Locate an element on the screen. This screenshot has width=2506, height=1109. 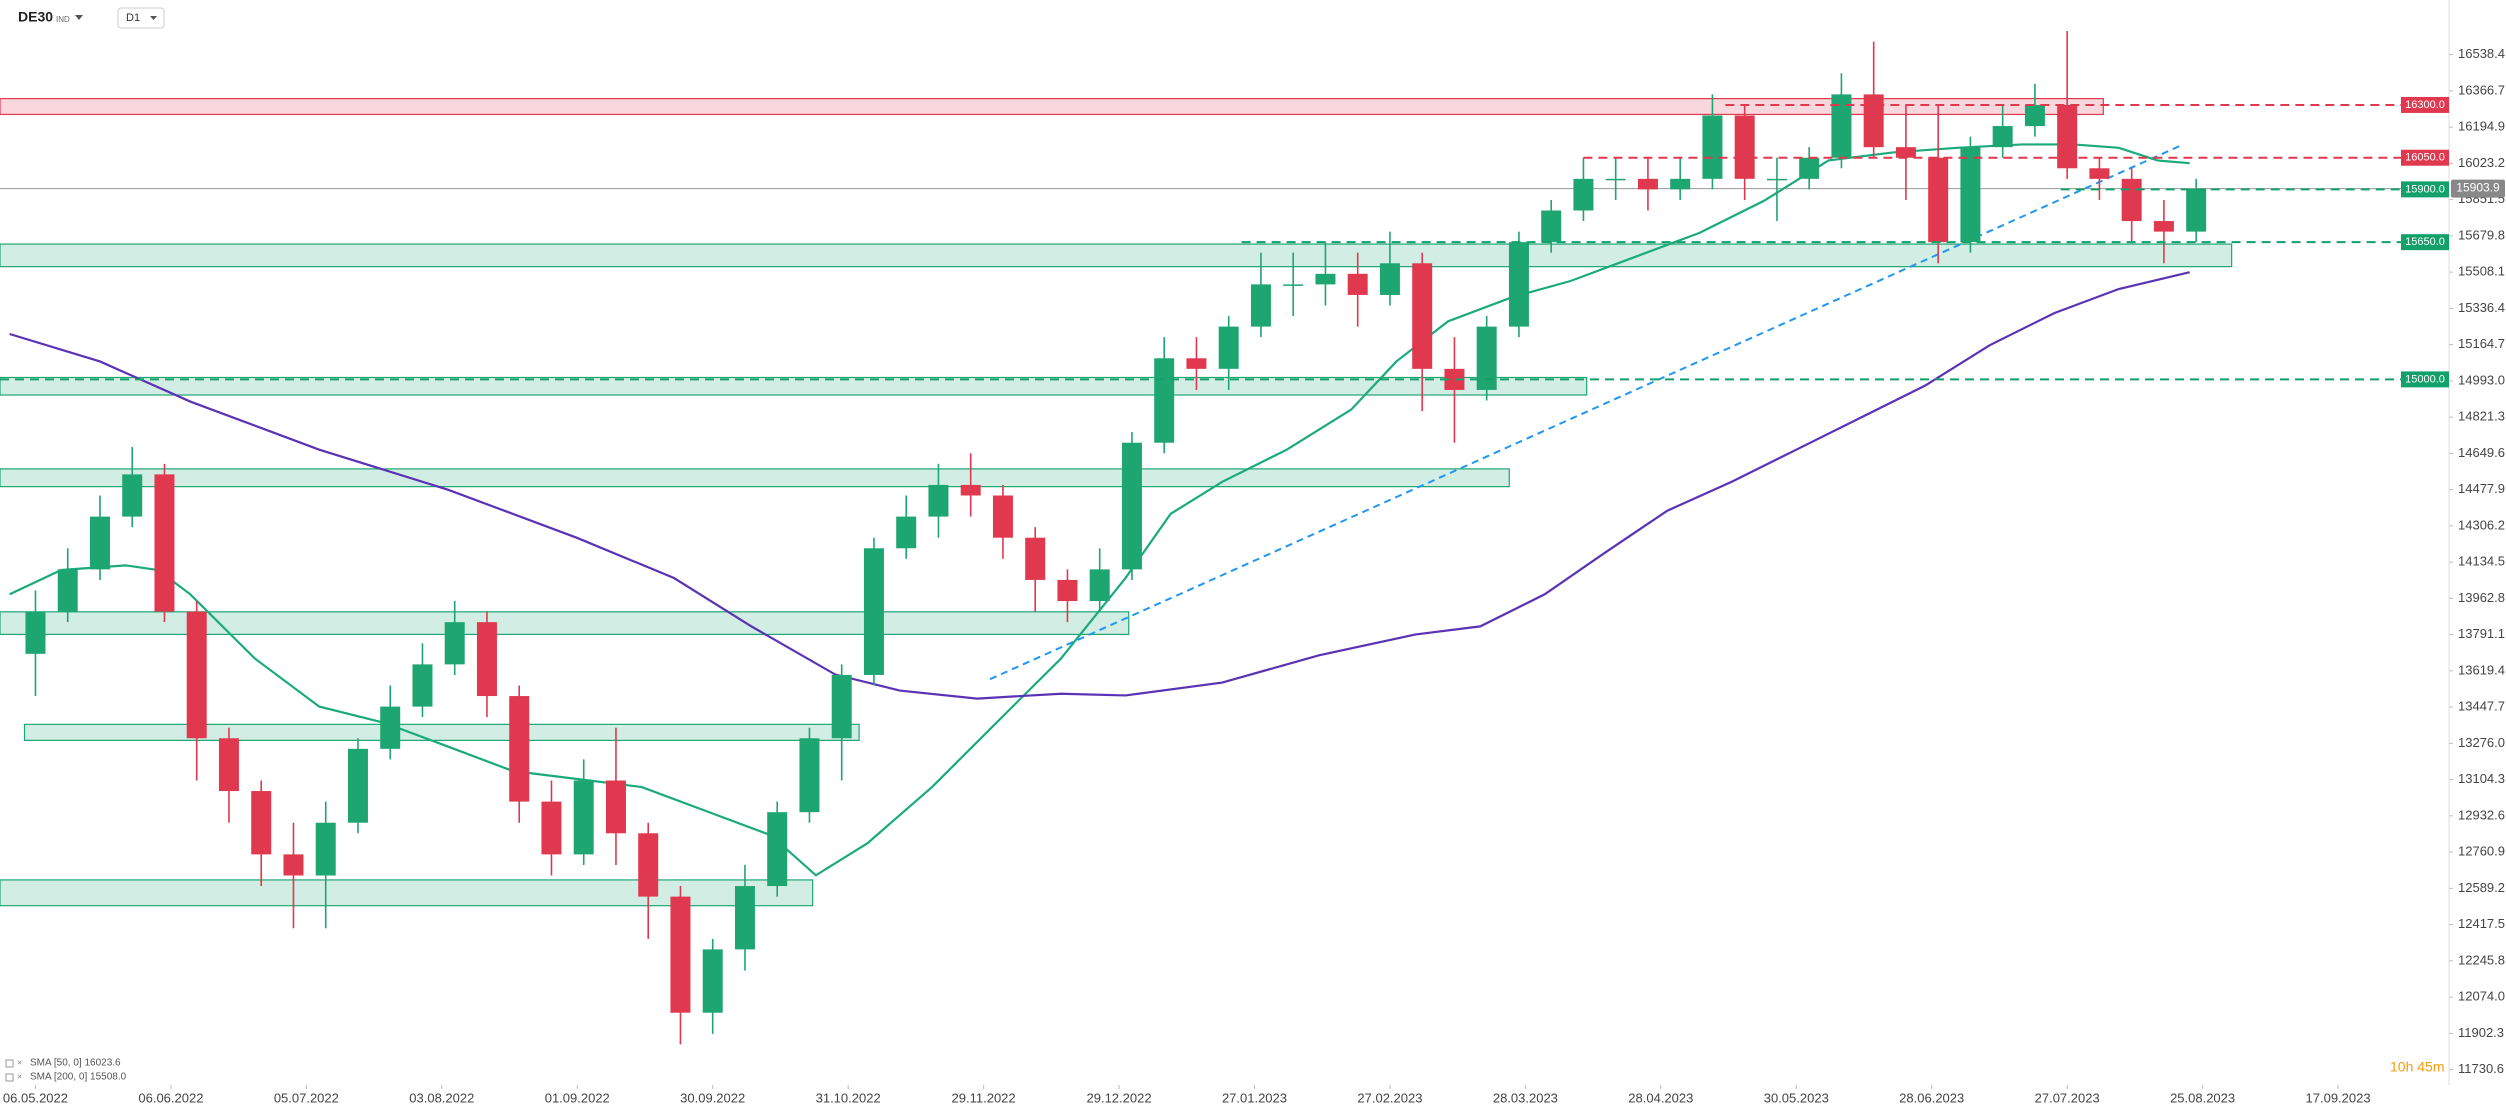
x-tick-label: 29.12.2022 is located at coordinates (1119, 1097).